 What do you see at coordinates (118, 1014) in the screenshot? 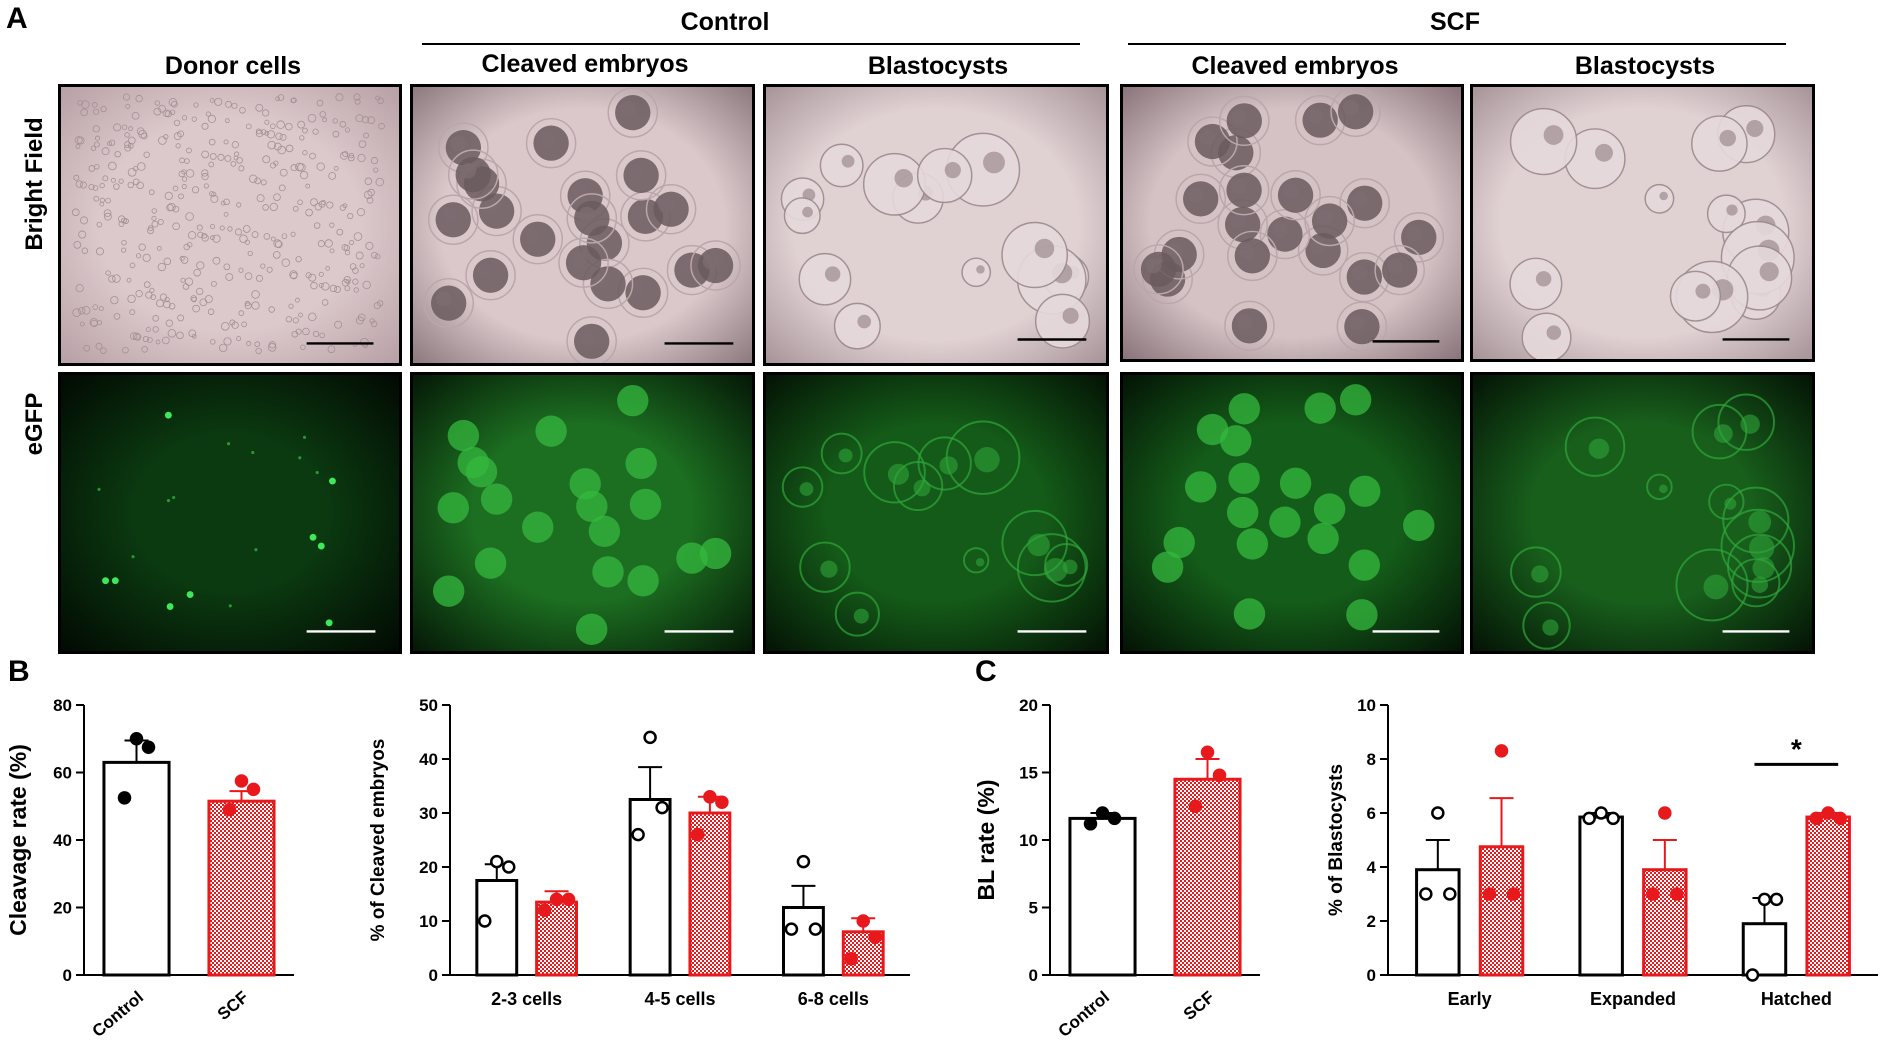
I see `x-tick-label: Control` at bounding box center [118, 1014].